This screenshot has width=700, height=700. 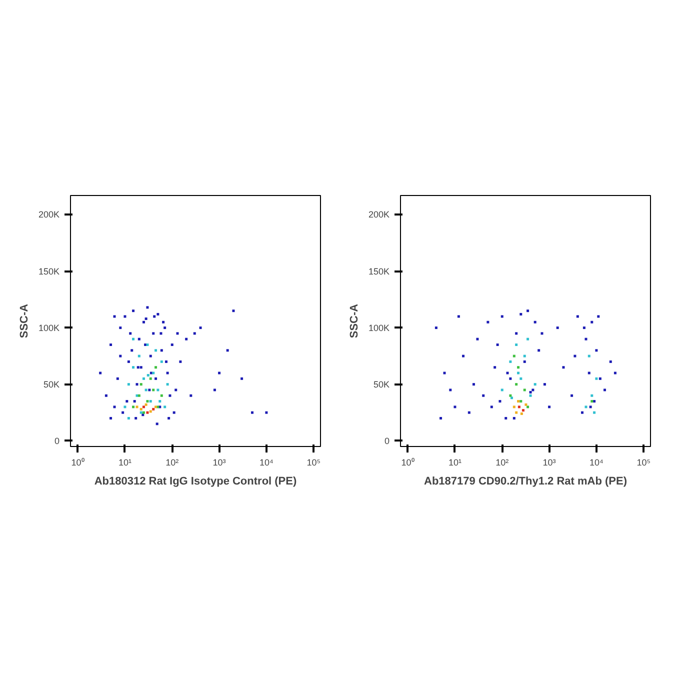 I want to click on x-axis-title: Ab180312 Rat IgG Isotype Control (PE), so click(x=195, y=482).